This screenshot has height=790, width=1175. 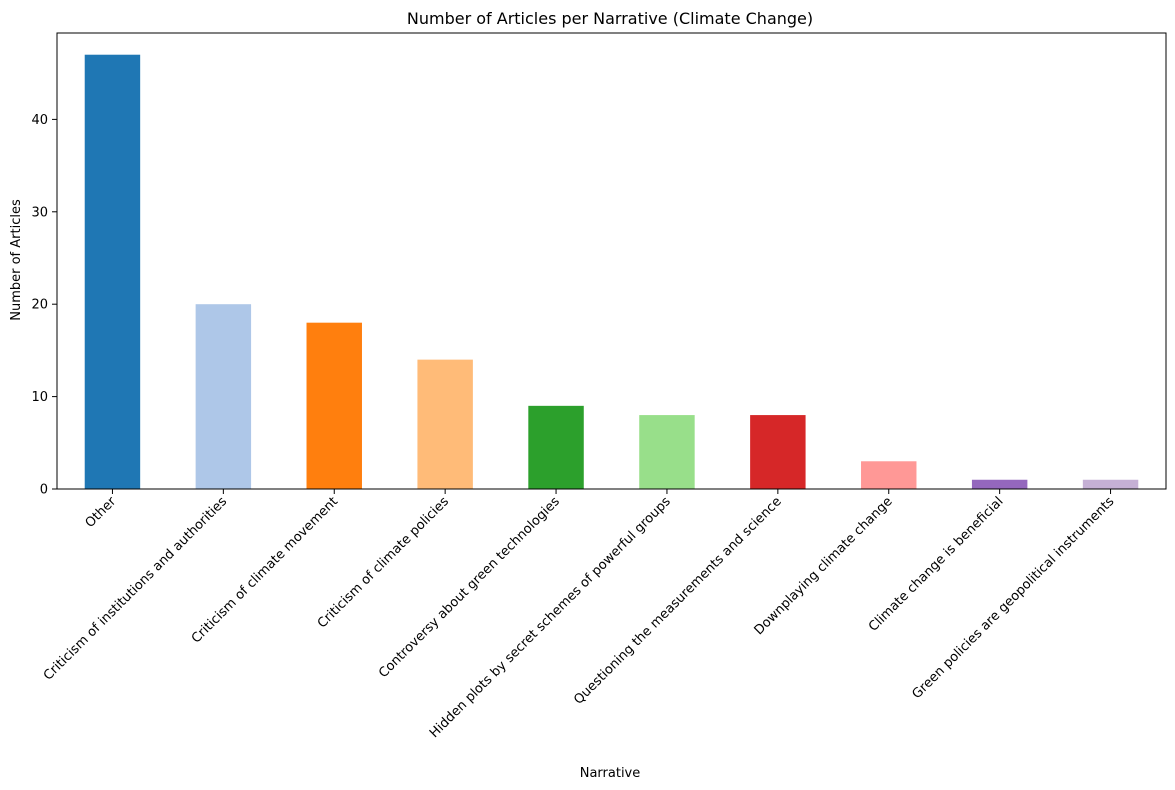 I want to click on y-tick-label: 30, so click(x=39, y=212).